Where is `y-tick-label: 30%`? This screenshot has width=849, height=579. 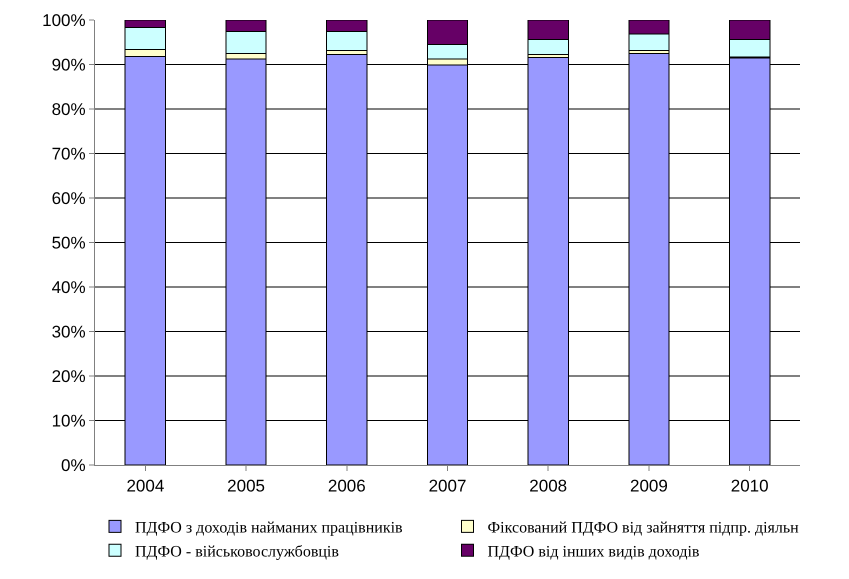
y-tick-label: 30% is located at coordinates (69, 332).